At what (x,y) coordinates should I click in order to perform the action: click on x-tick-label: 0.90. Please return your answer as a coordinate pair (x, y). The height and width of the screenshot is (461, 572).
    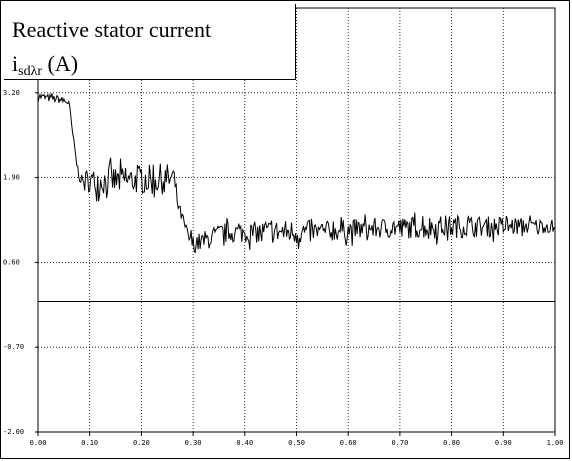
    Looking at the image, I should click on (503, 443).